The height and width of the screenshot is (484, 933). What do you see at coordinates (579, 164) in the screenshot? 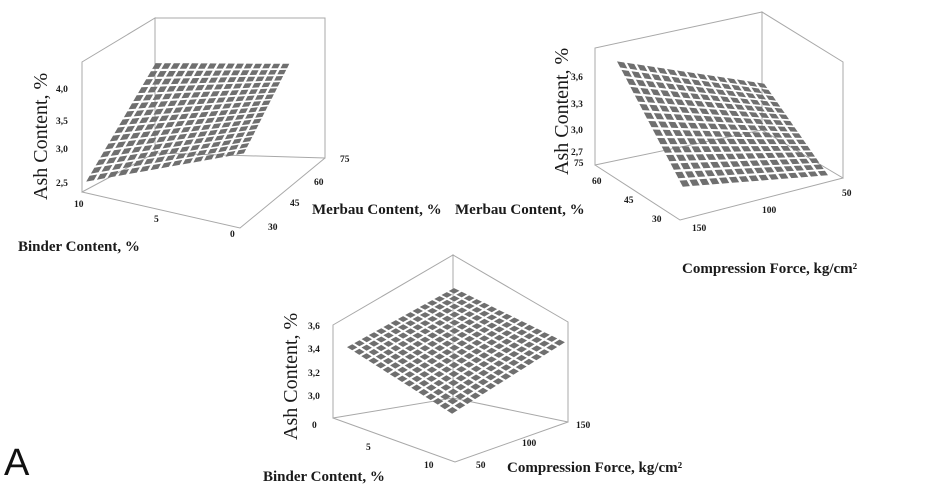
I see `y-tick-2-3: 75` at bounding box center [579, 164].